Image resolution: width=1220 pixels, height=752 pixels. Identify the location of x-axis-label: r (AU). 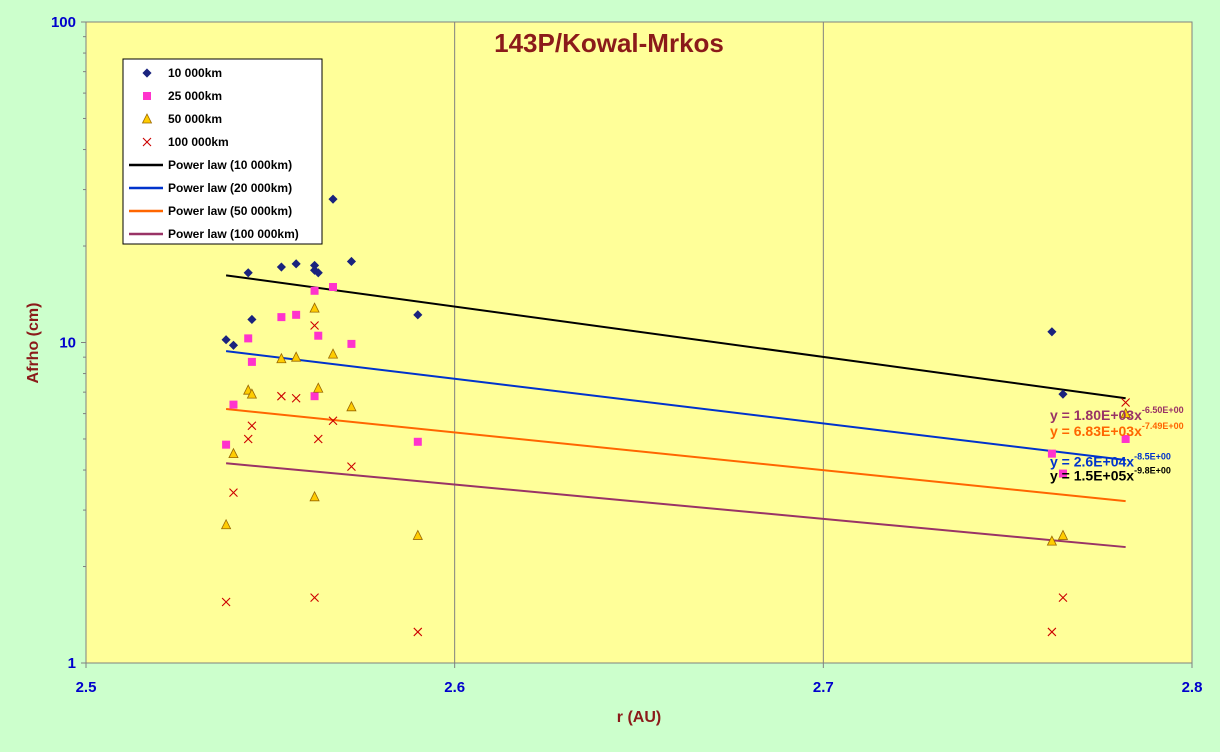
(639, 717).